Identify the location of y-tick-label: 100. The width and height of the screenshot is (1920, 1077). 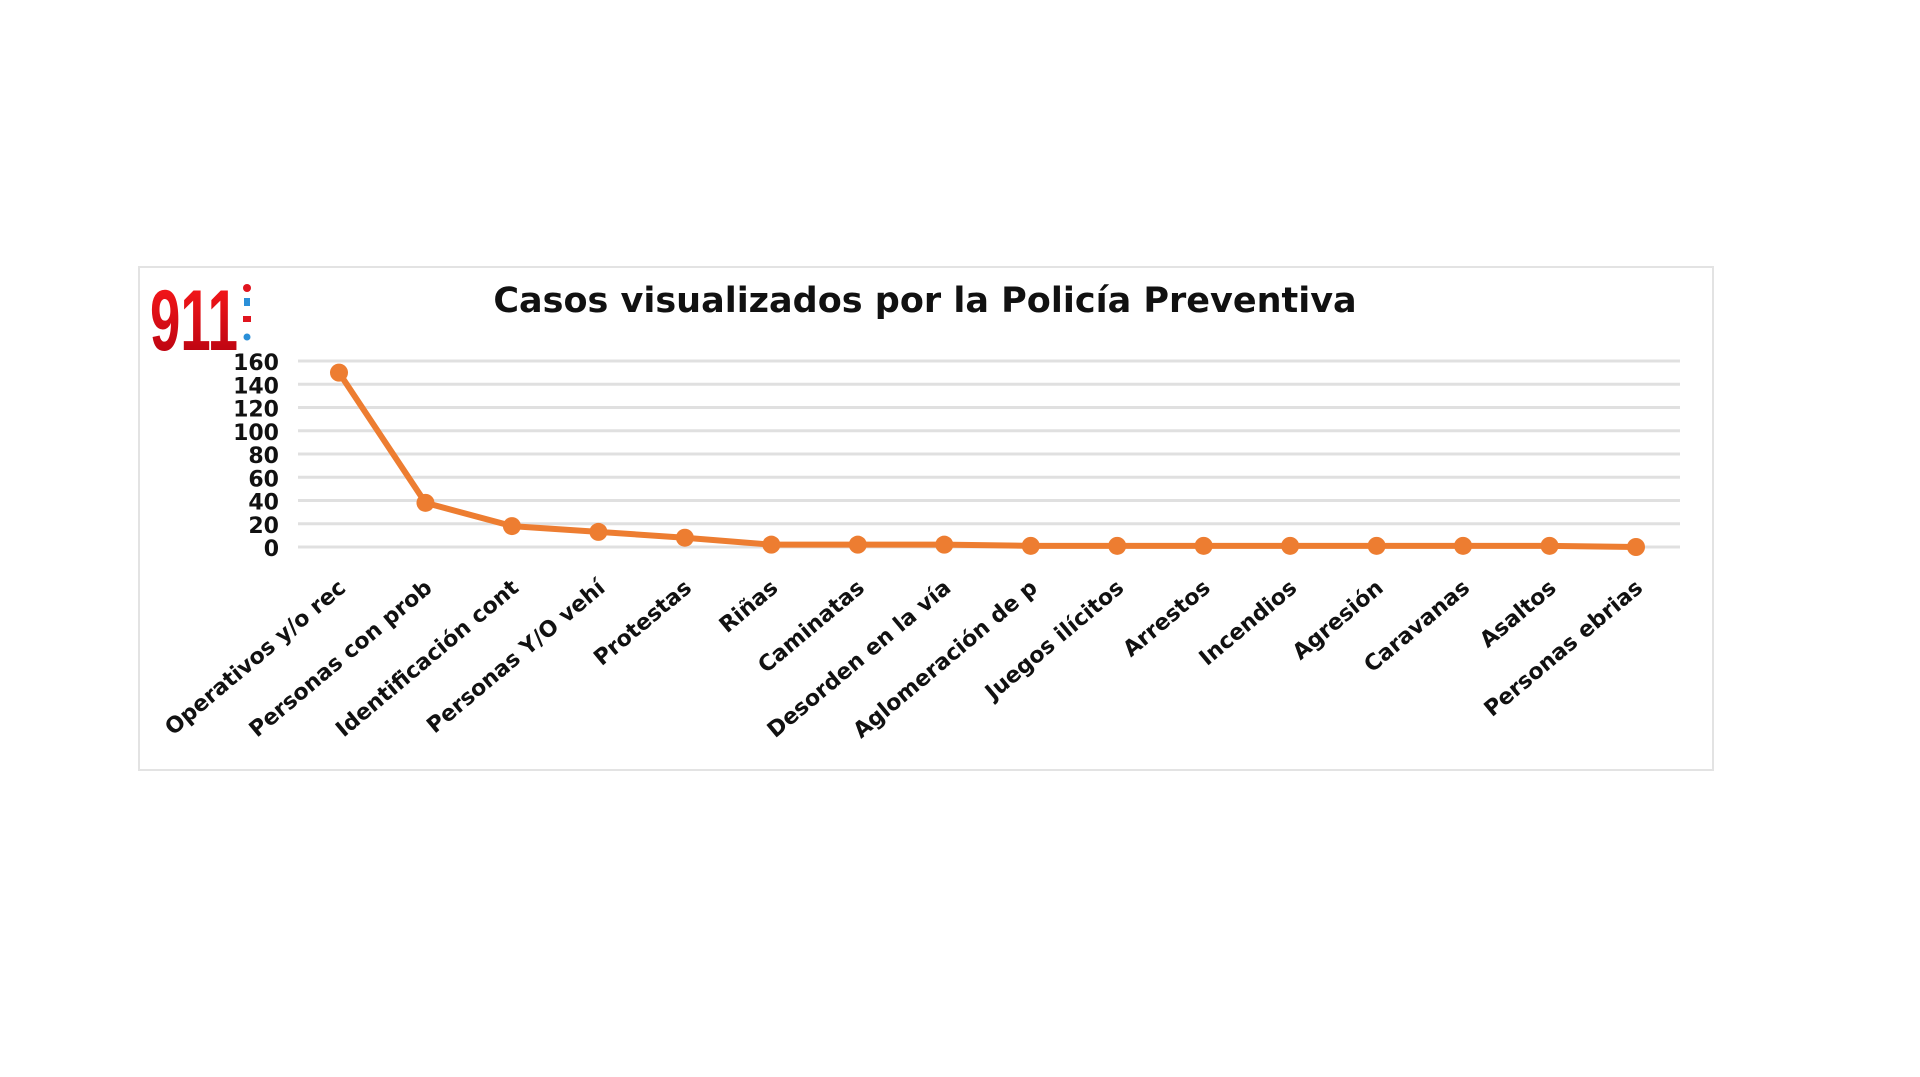
(256, 433).